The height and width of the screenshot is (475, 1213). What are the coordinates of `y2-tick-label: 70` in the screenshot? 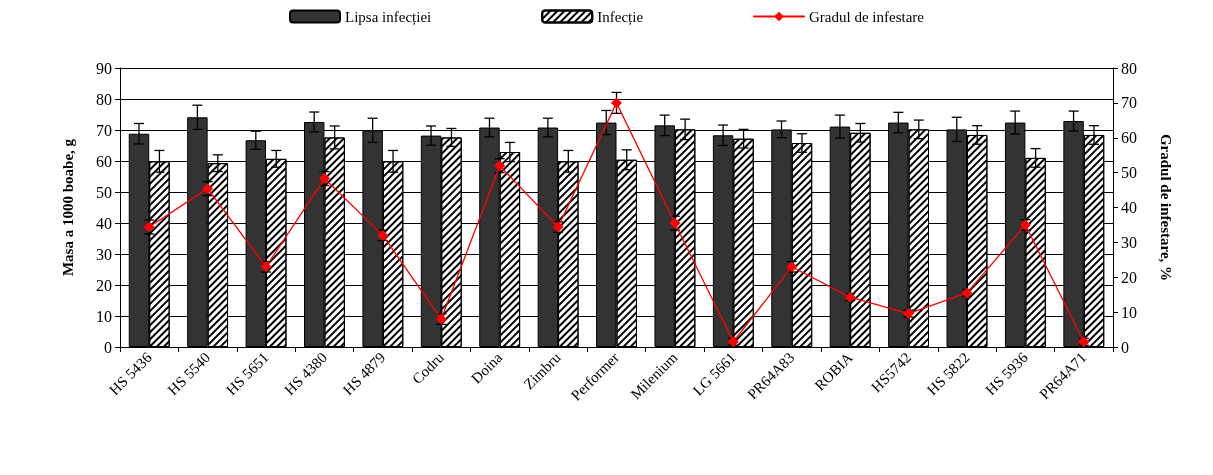 It's located at (1129, 103).